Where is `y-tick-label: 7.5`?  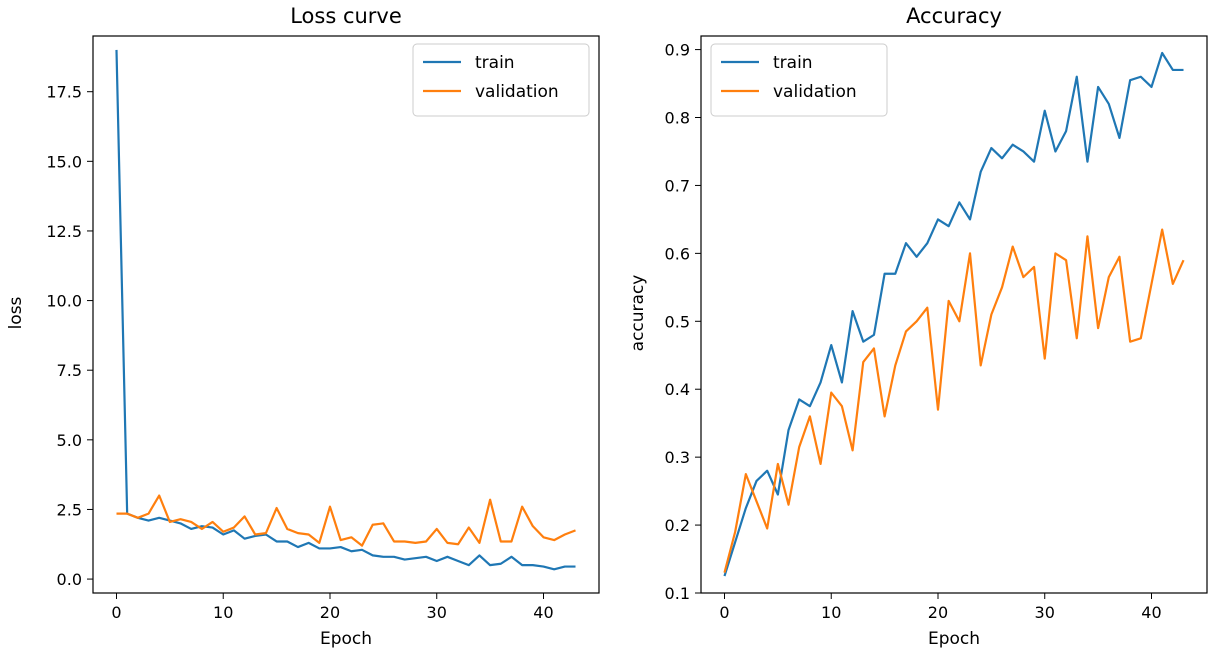 y-tick-label: 7.5 is located at coordinates (69, 370).